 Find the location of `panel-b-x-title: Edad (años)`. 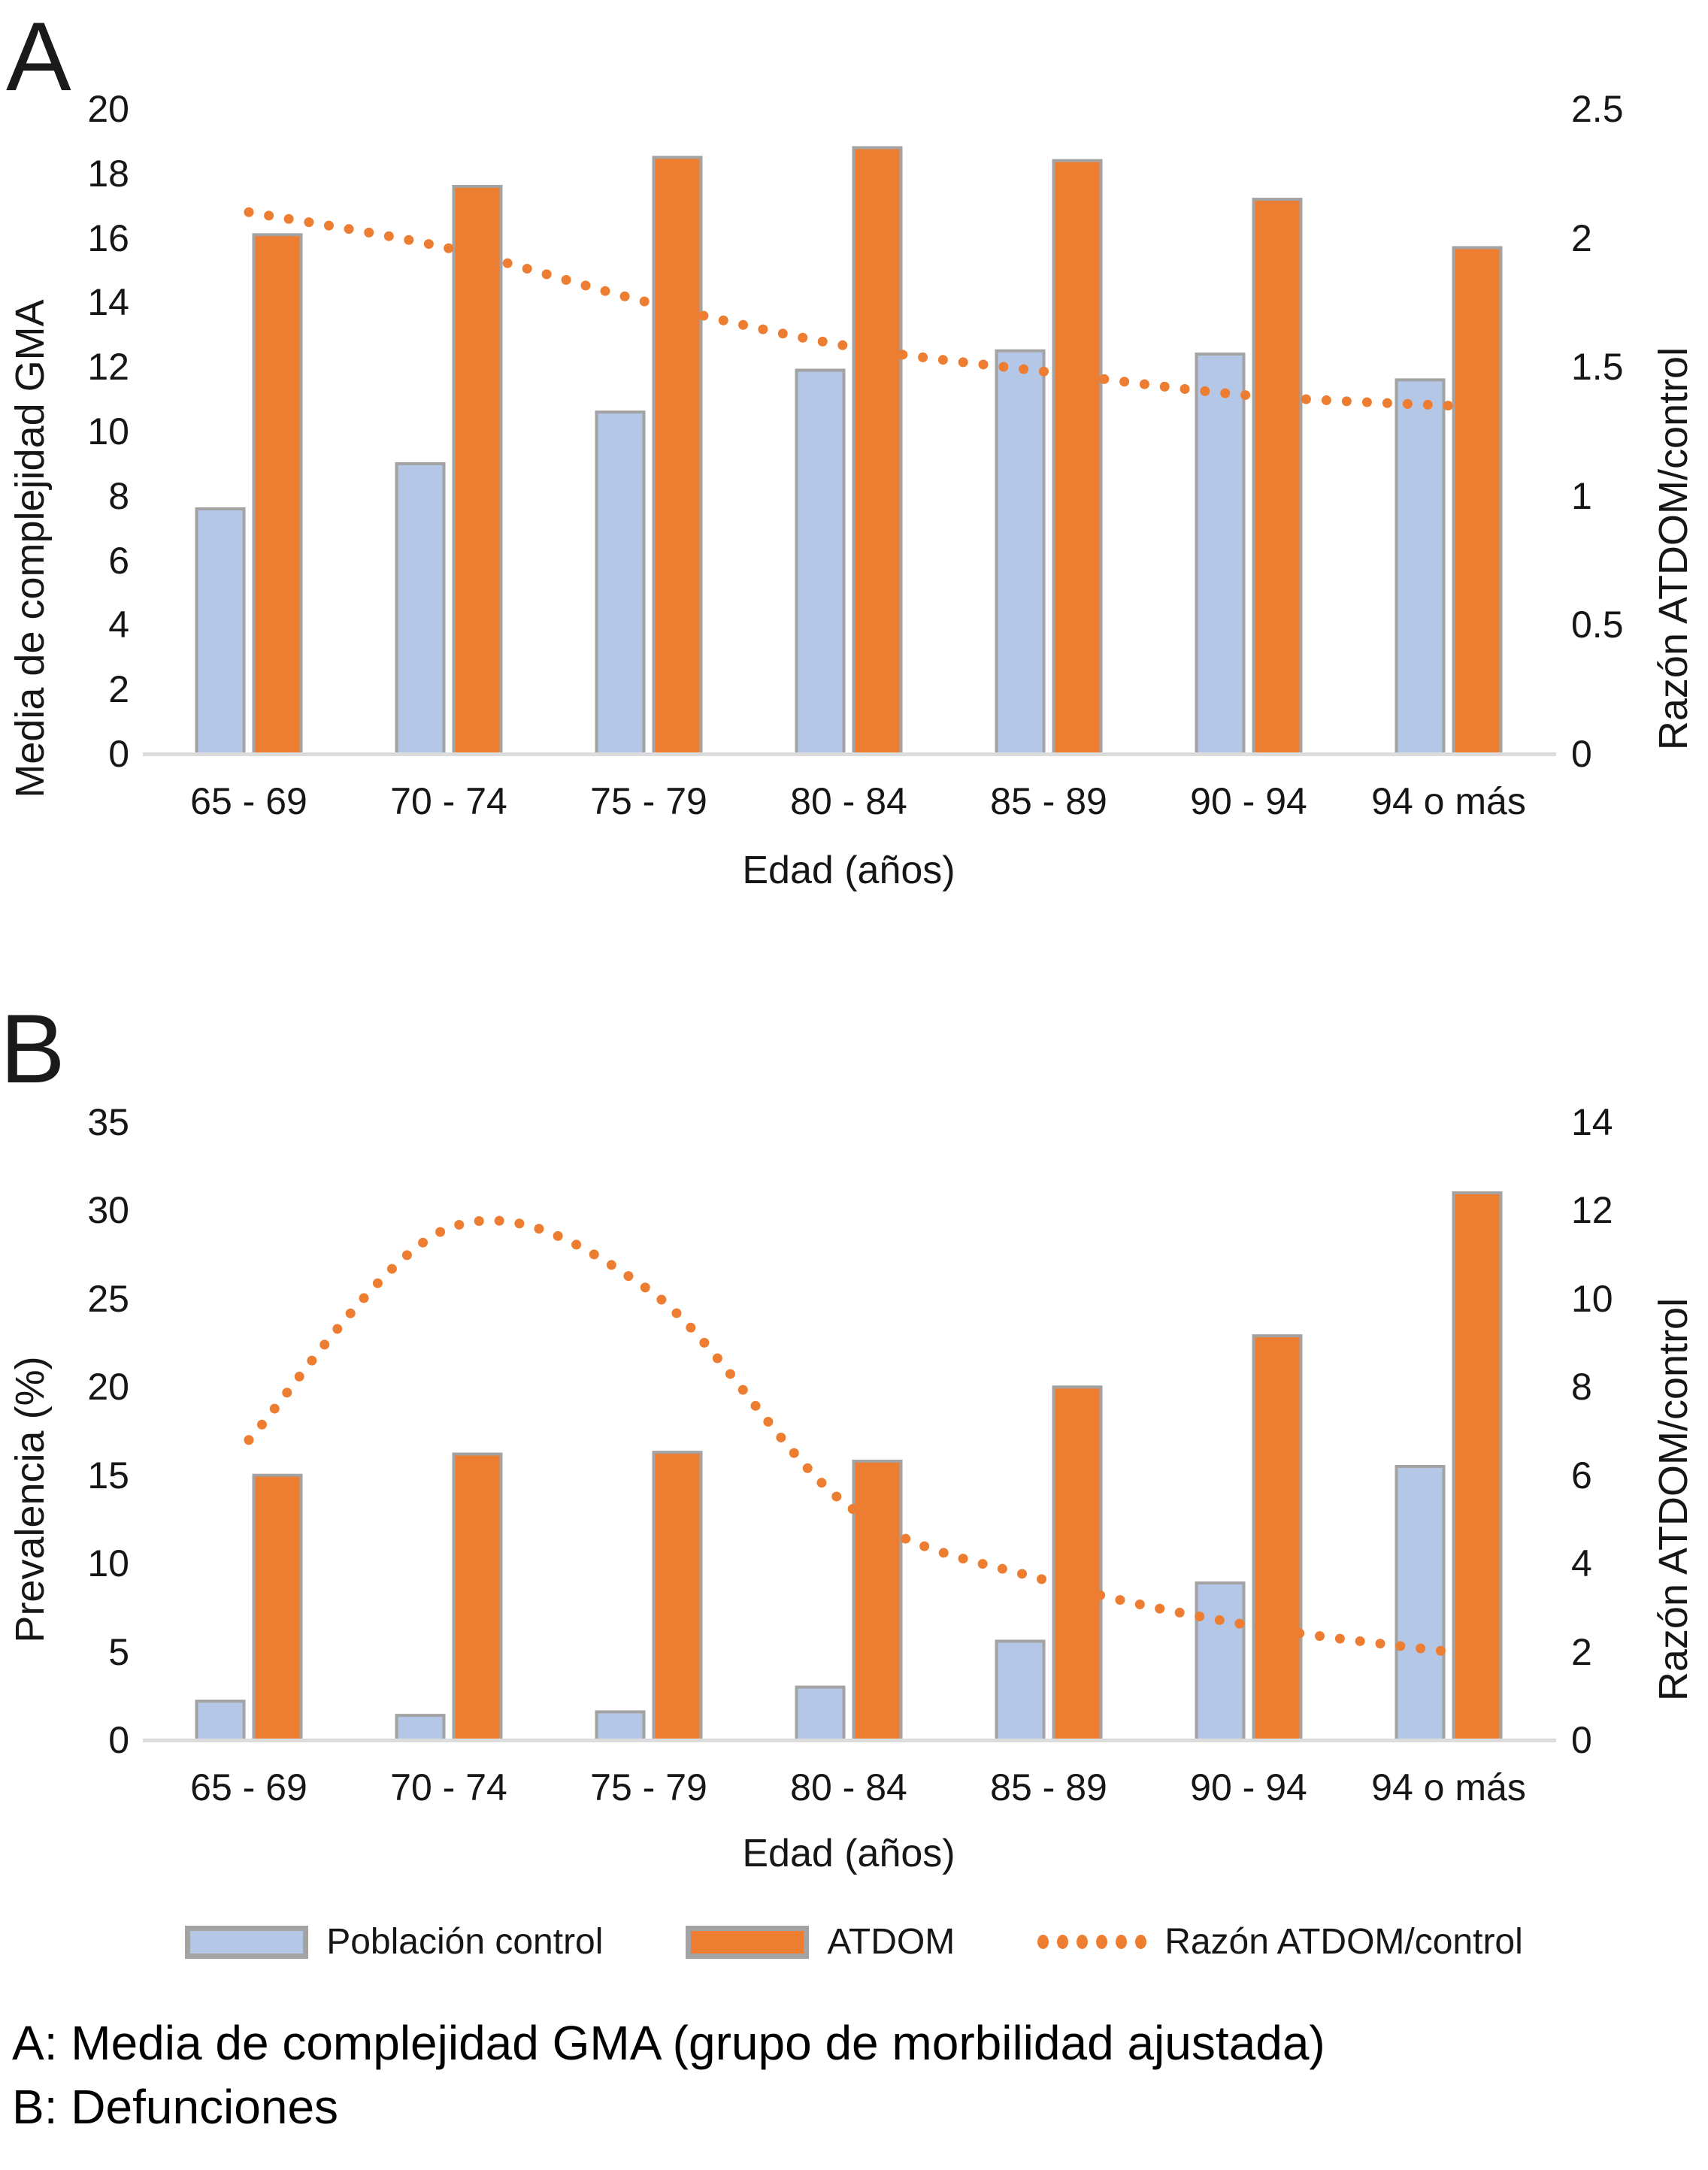

panel-b-x-title: Edad (años) is located at coordinates (848, 1853).